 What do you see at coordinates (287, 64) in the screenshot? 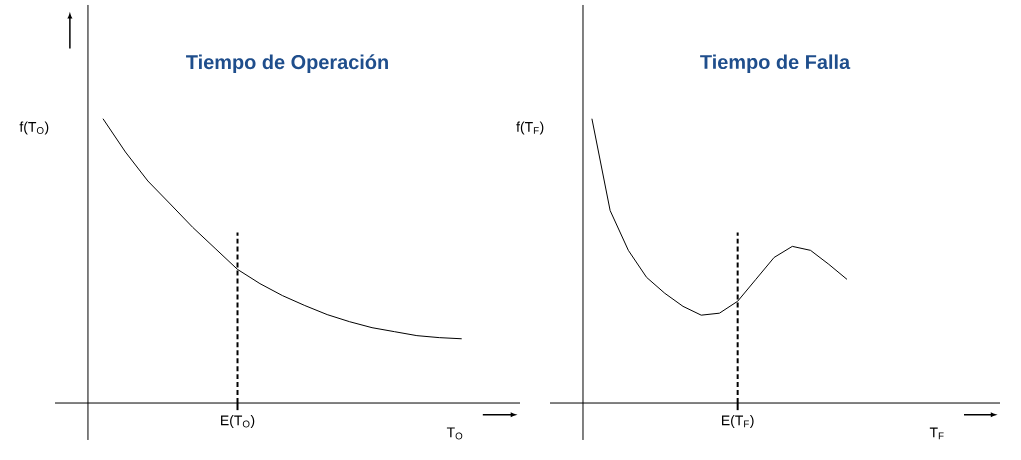
I see `chart-title: Tiempo de Operación` at bounding box center [287, 64].